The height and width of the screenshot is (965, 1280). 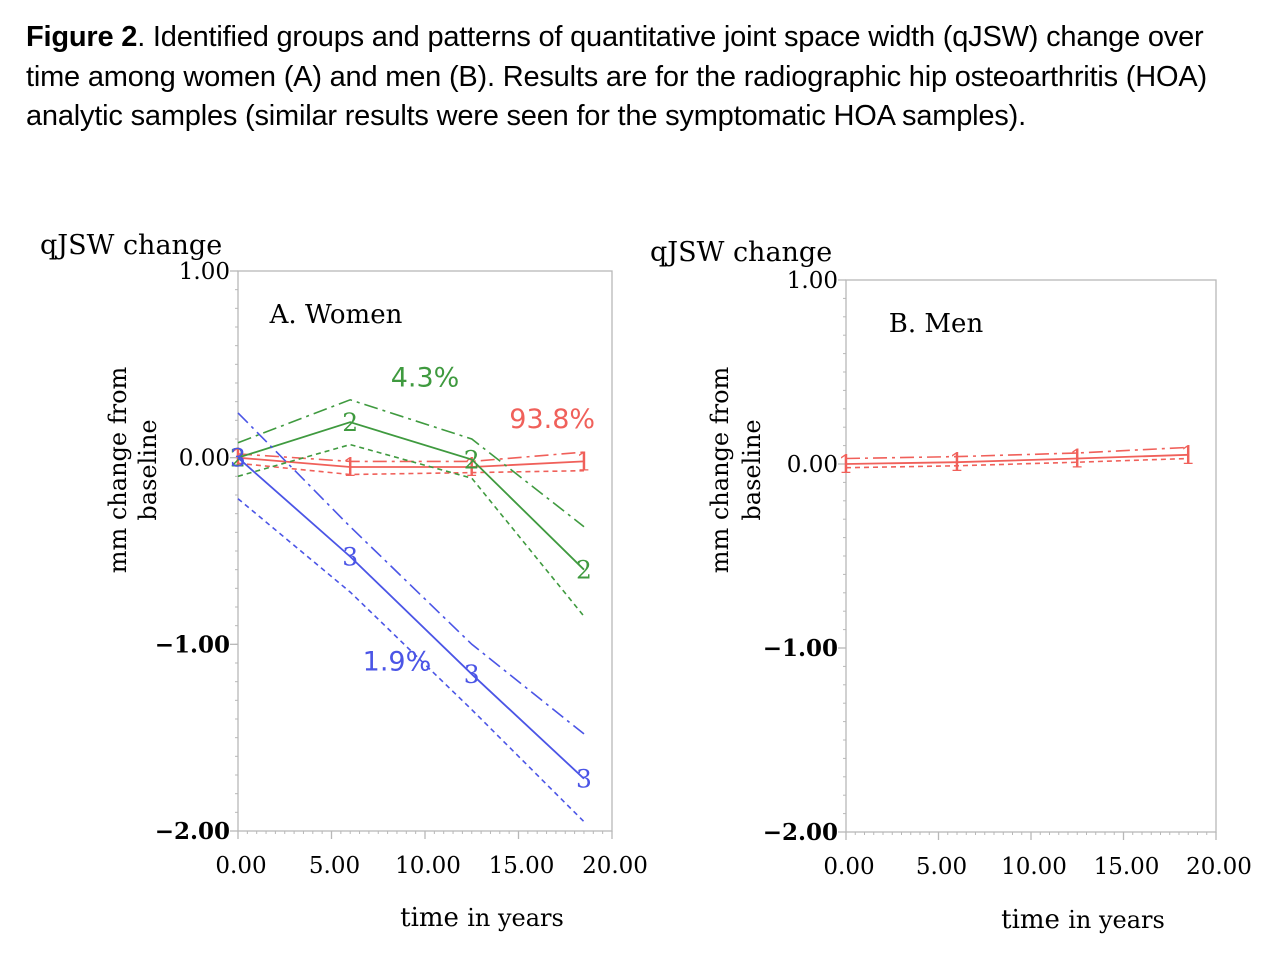 What do you see at coordinates (82, 37) in the screenshot?
I see `figure-label: Figure 2` at bounding box center [82, 37].